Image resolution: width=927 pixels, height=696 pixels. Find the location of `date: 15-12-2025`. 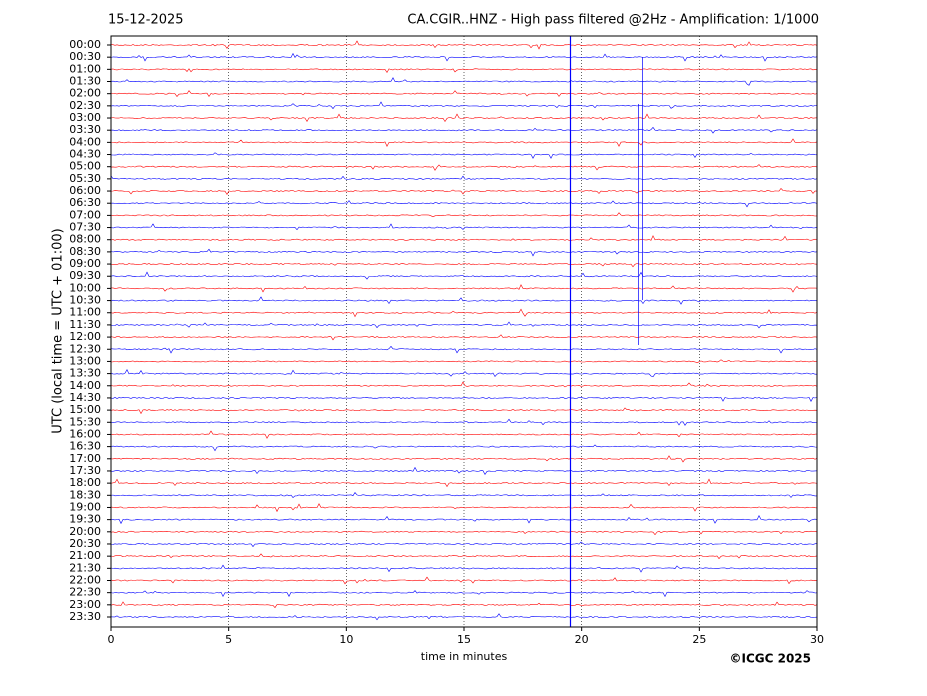

date: 15-12-2025 is located at coordinates (146, 20).